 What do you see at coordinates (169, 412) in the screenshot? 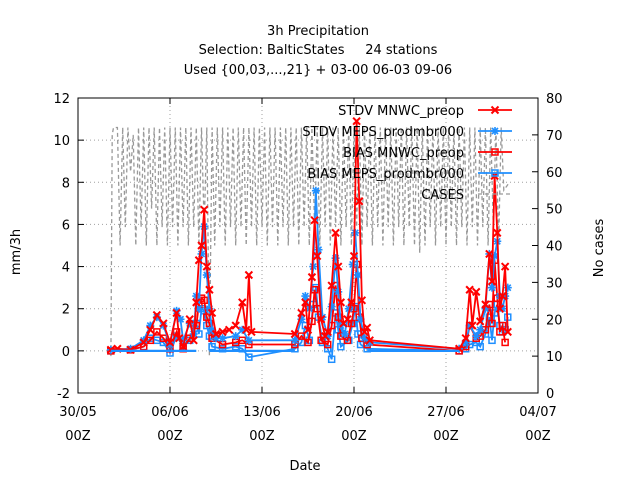
I see `x-tick-label-date: 06/06` at bounding box center [169, 412].